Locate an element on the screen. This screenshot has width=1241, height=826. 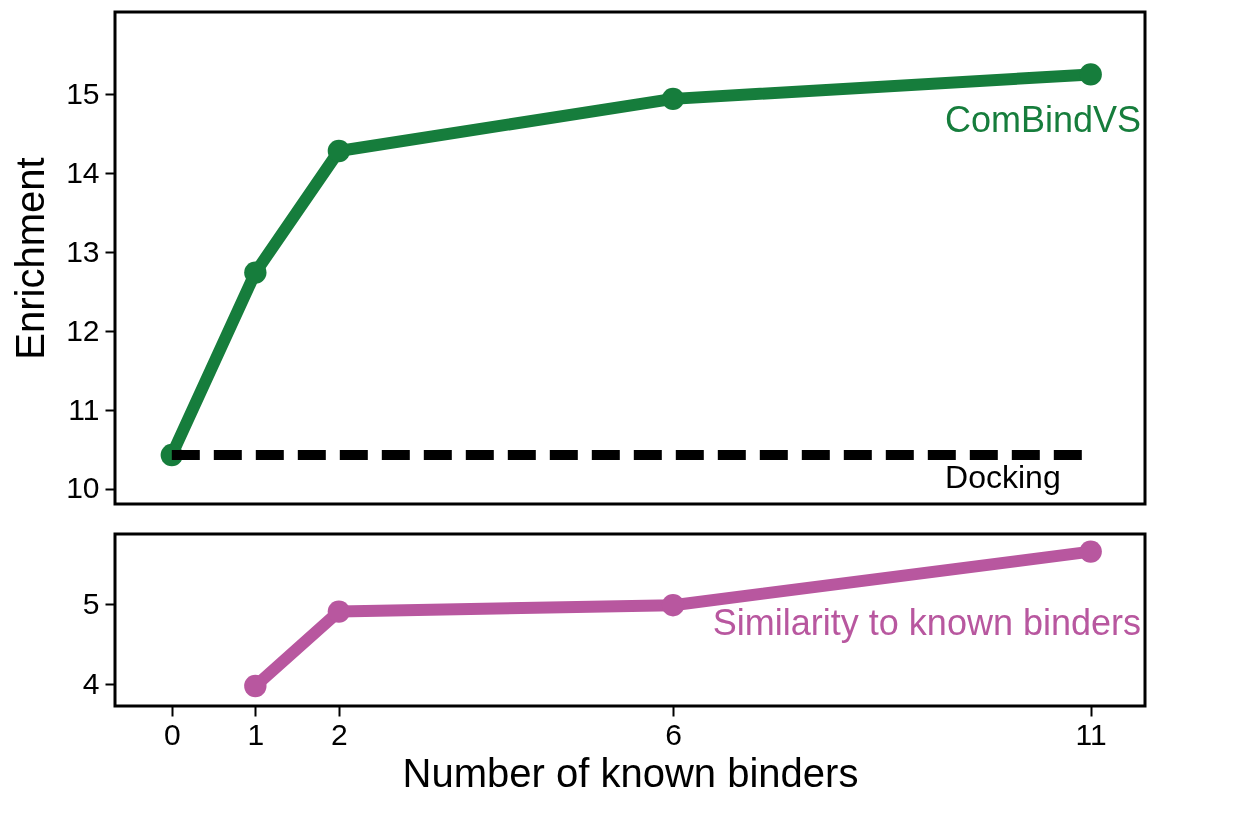
y-tick-label: 12 is located at coordinates (83, 330).